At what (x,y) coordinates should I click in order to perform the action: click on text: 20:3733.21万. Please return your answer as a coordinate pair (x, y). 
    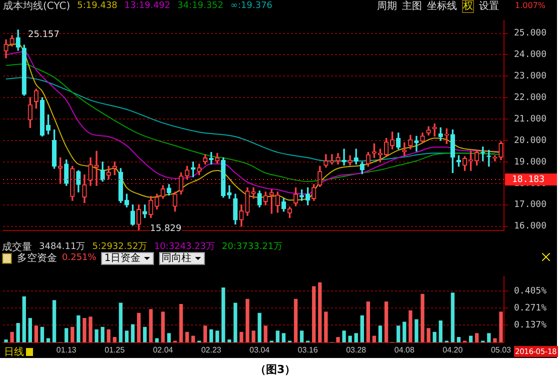
    Looking at the image, I should click on (252, 247).